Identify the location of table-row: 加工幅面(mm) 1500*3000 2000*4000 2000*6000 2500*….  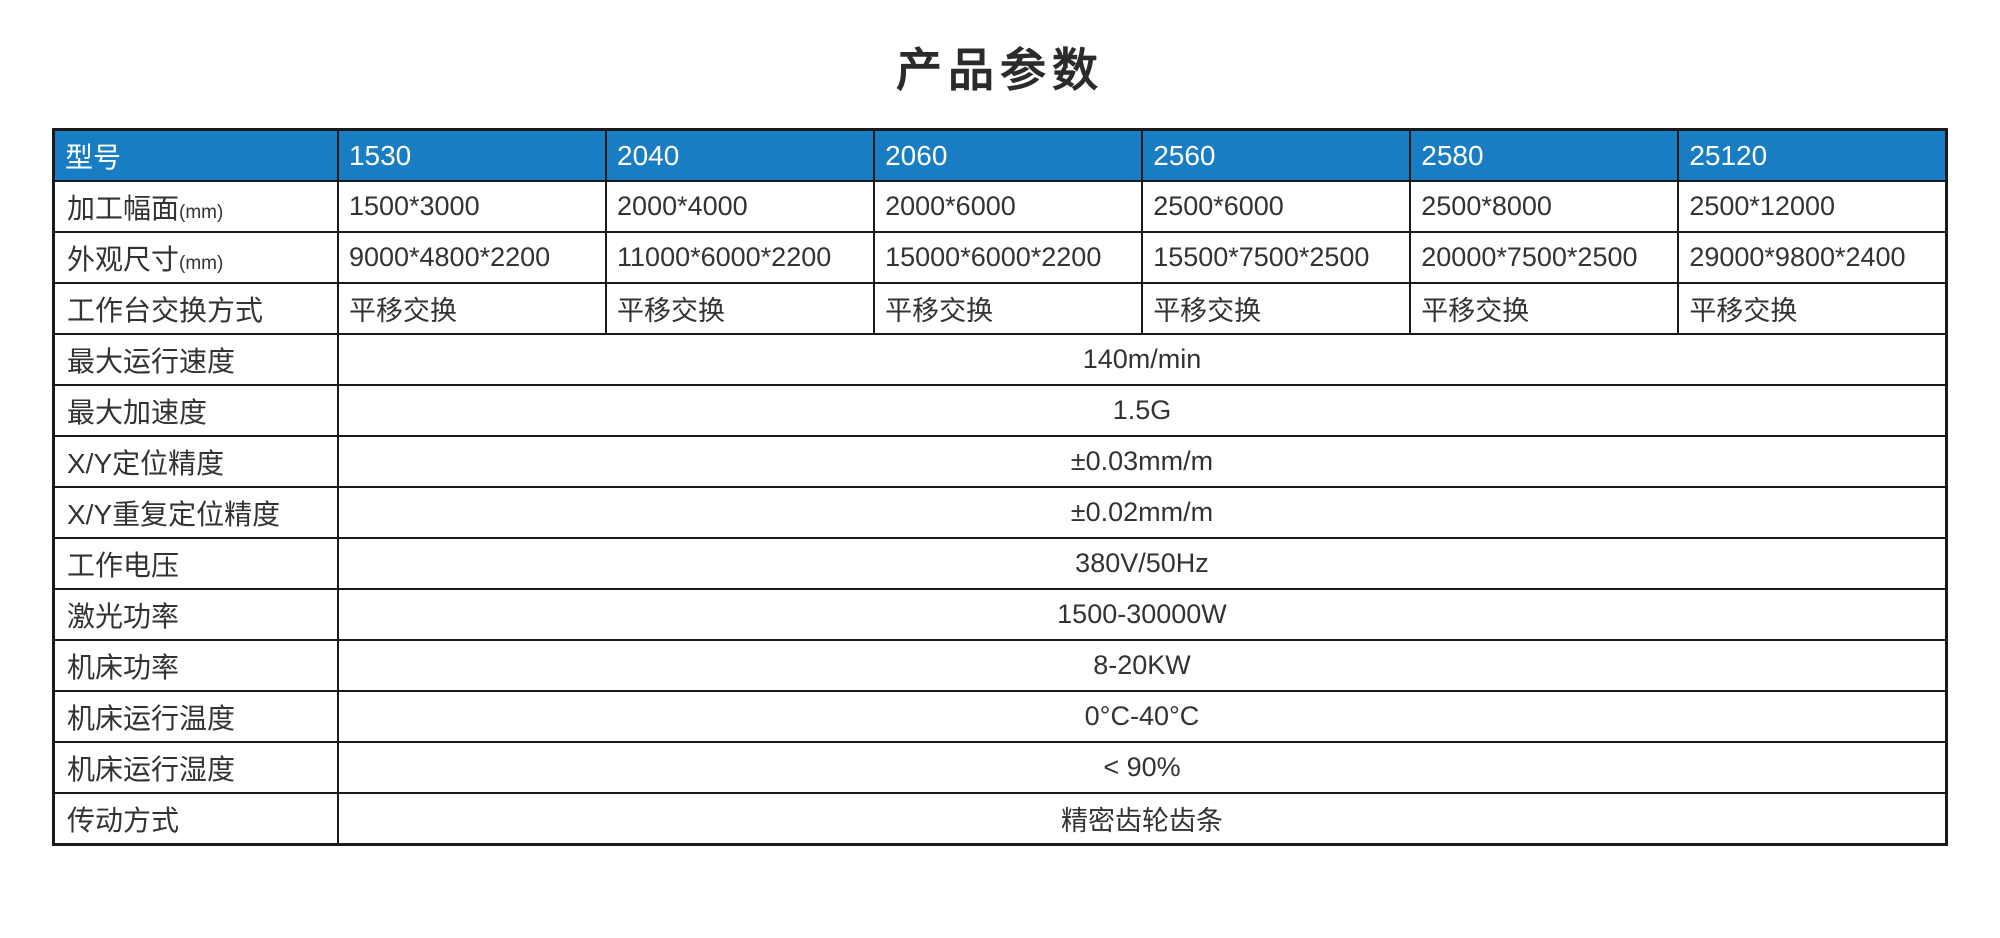
(1000, 206).